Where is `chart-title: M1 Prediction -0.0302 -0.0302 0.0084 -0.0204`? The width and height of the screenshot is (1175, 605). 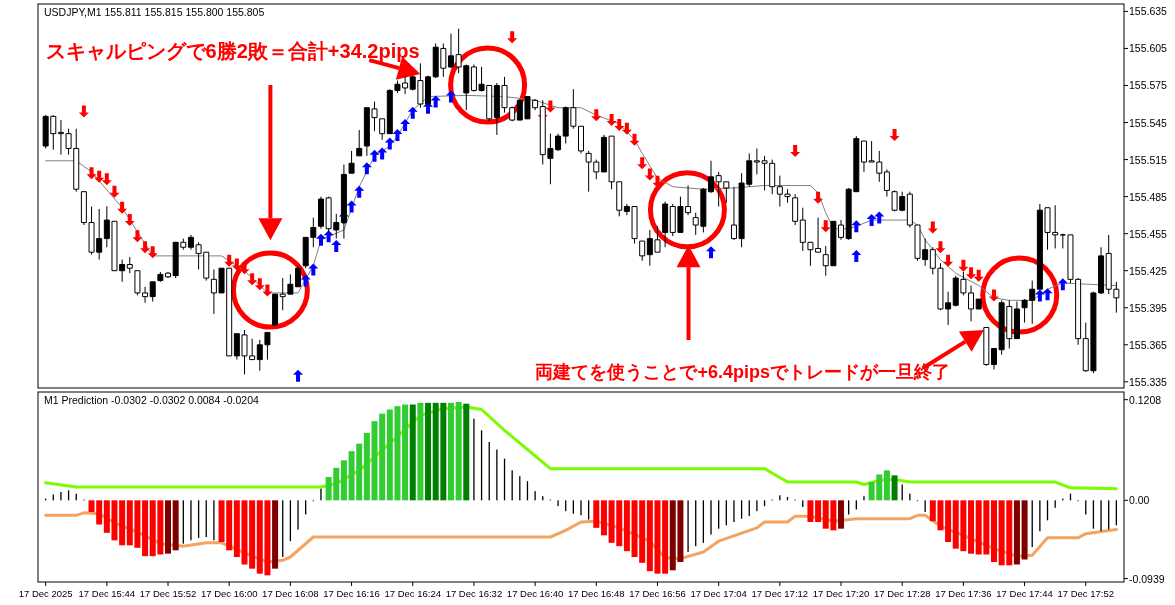 chart-title: M1 Prediction -0.0302 -0.0302 0.0084 -0.0204 is located at coordinates (151, 400).